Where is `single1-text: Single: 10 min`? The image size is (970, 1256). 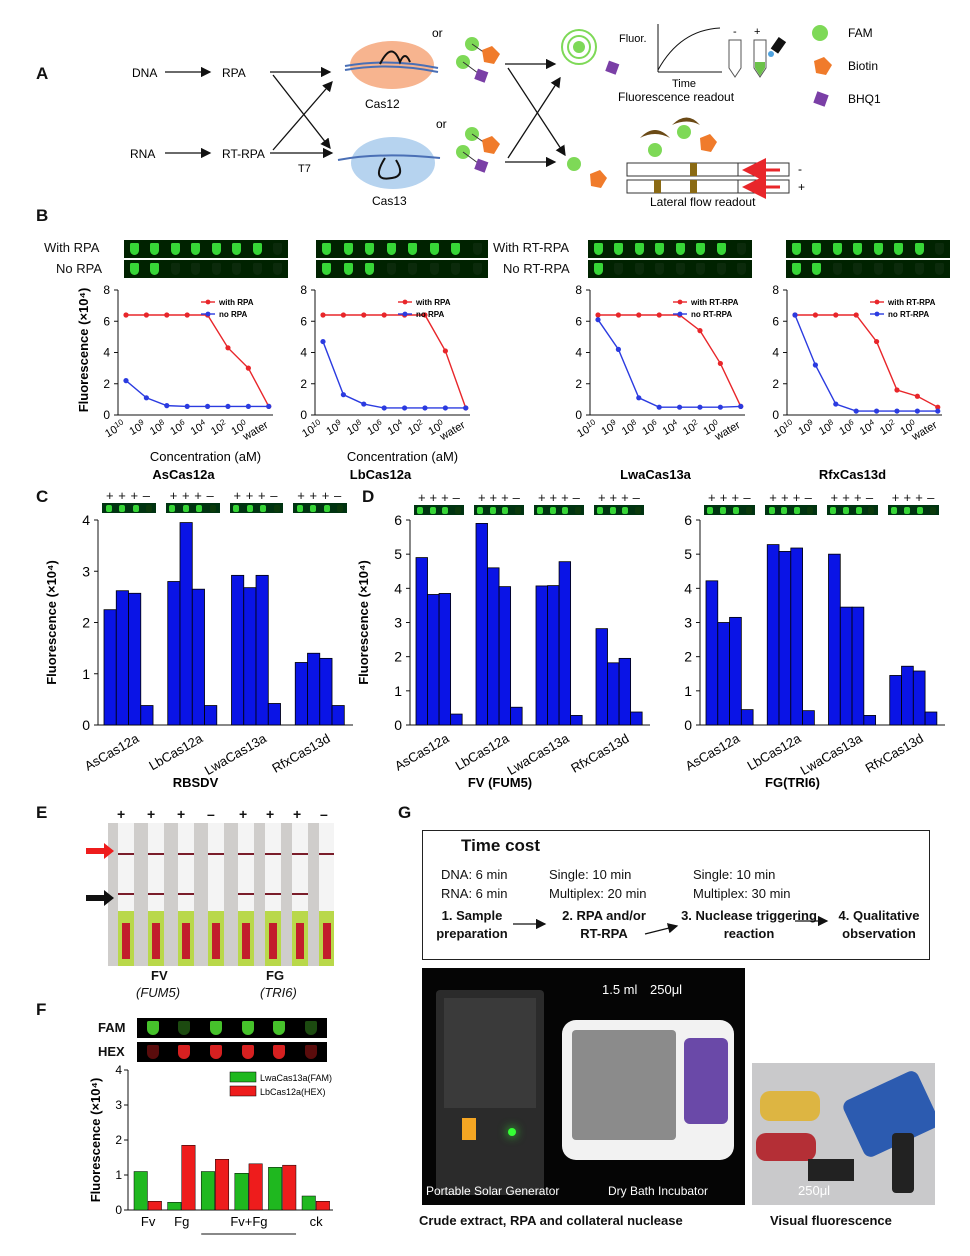 single1-text: Single: 10 min is located at coordinates (590, 874).